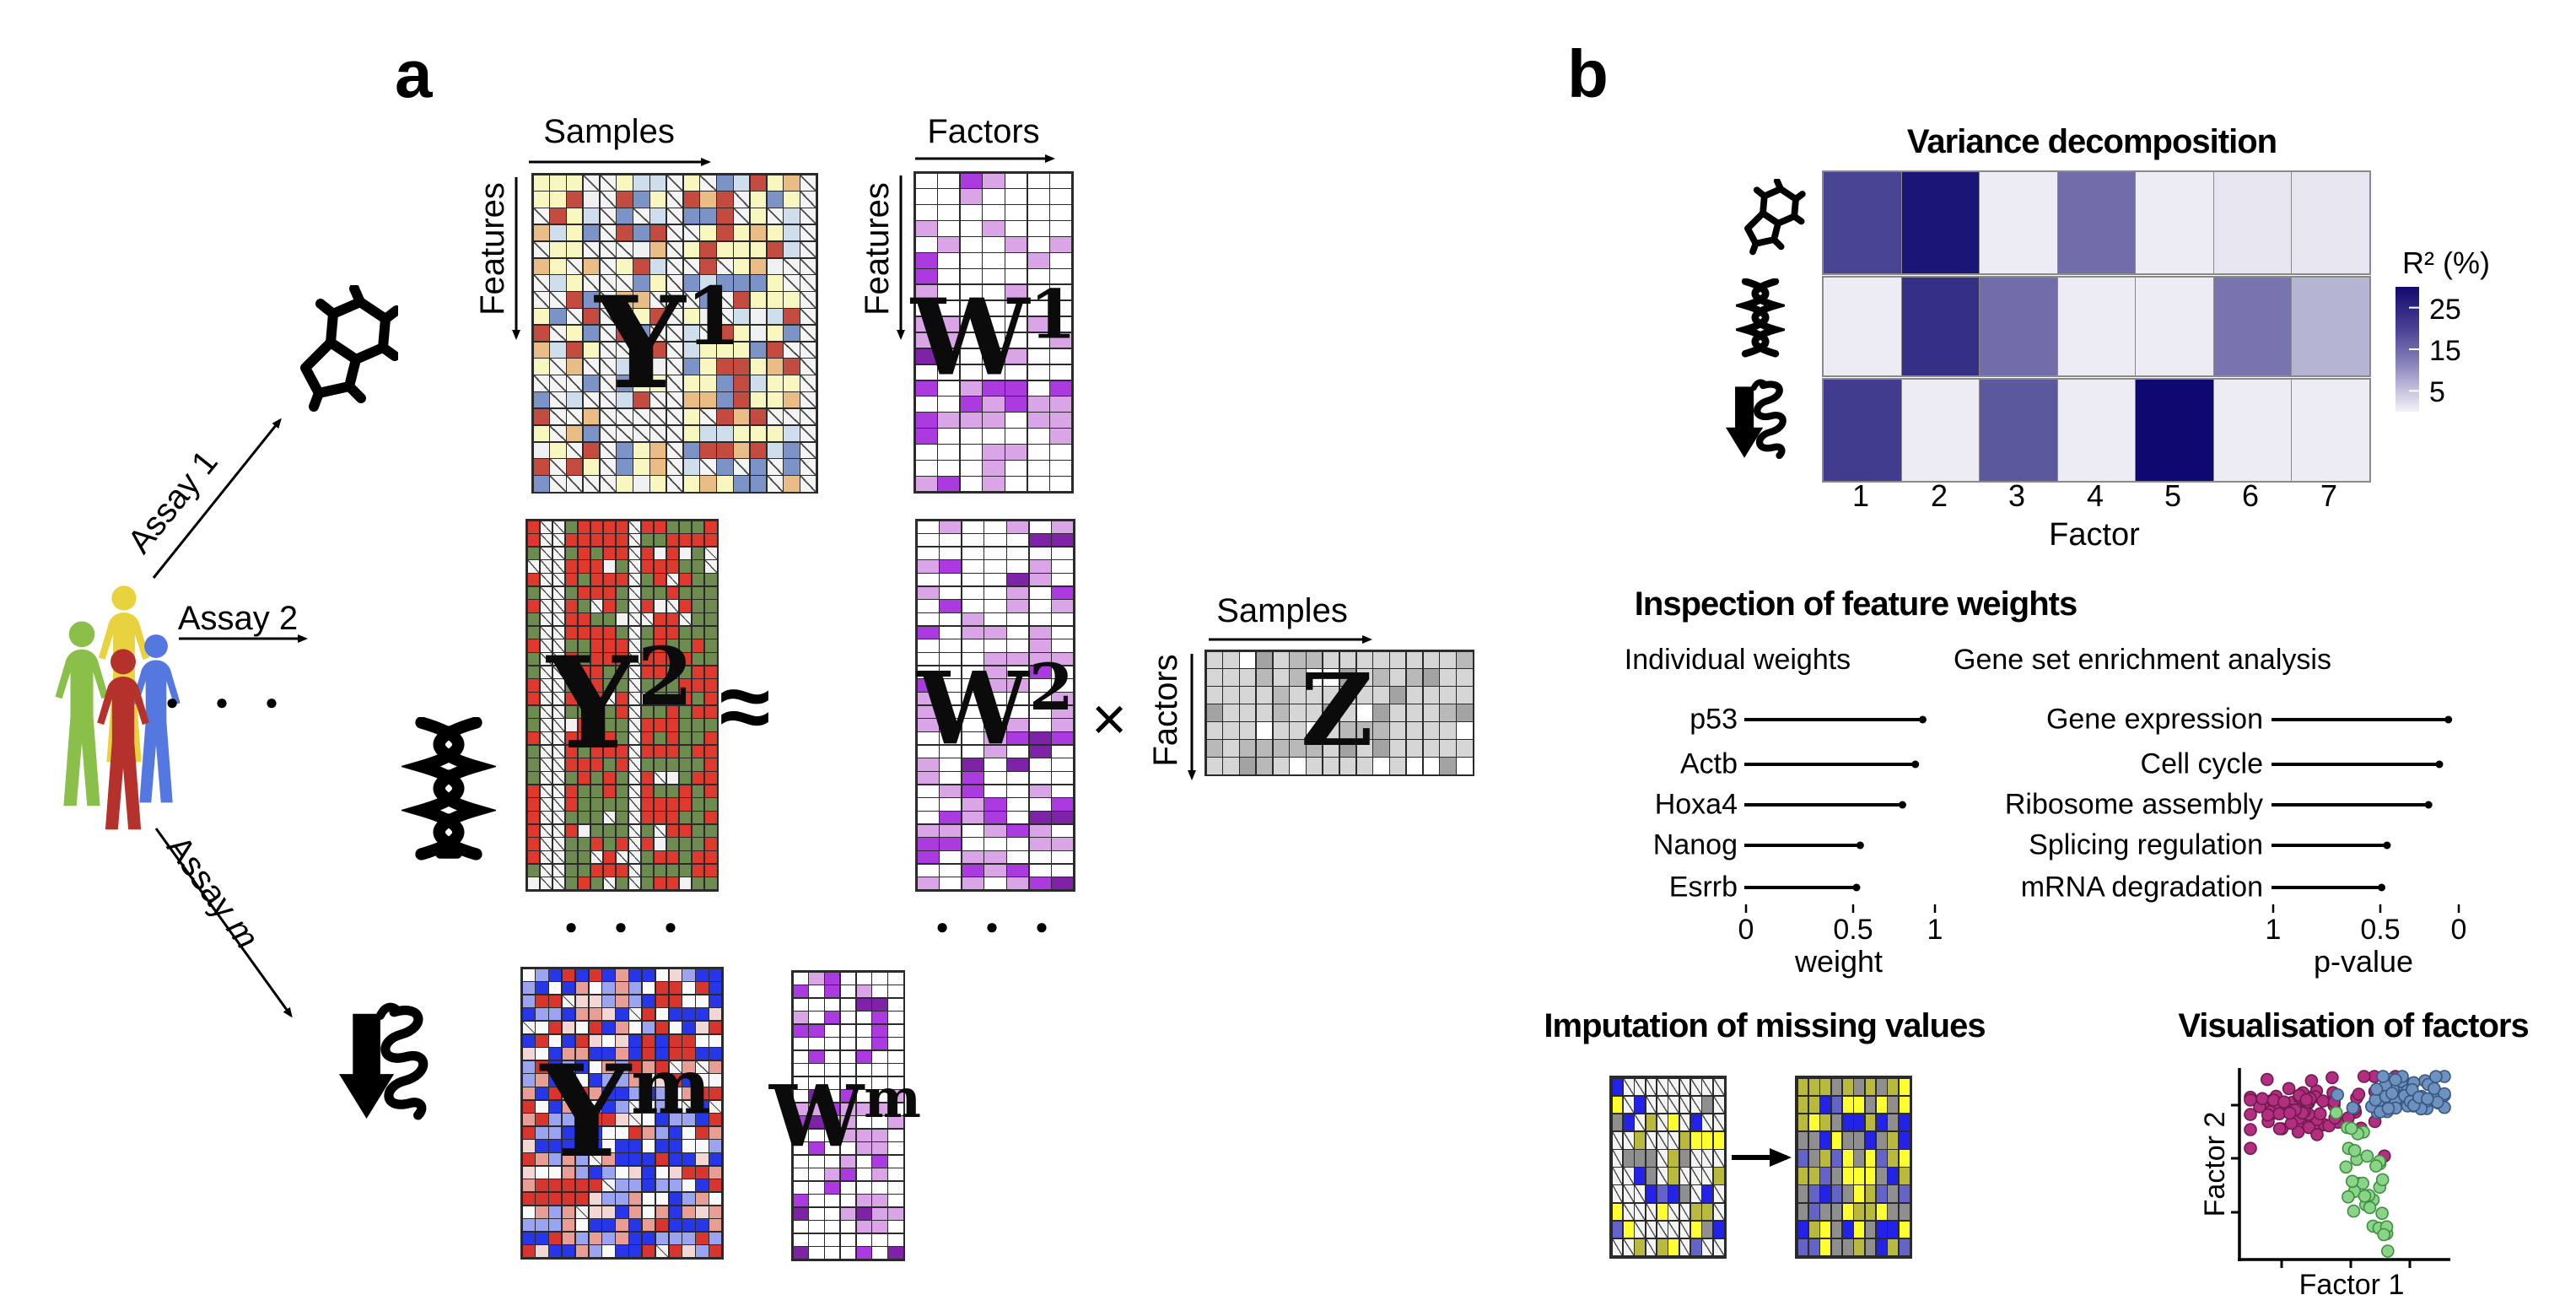 The image size is (2576, 1311). Describe the element at coordinates (1935, 930) in the screenshot. I see `axis-tick-label: 1` at that location.